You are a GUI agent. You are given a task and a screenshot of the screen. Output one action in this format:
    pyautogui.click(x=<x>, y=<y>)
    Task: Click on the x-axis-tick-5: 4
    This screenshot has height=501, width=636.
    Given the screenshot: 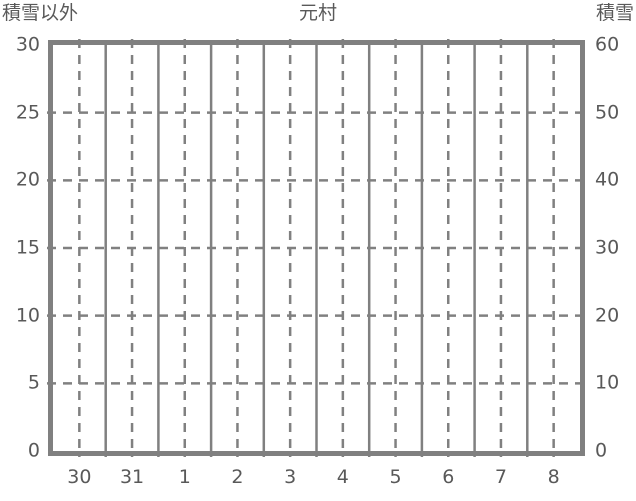 What is the action you would take?
    pyautogui.click(x=342, y=477)
    